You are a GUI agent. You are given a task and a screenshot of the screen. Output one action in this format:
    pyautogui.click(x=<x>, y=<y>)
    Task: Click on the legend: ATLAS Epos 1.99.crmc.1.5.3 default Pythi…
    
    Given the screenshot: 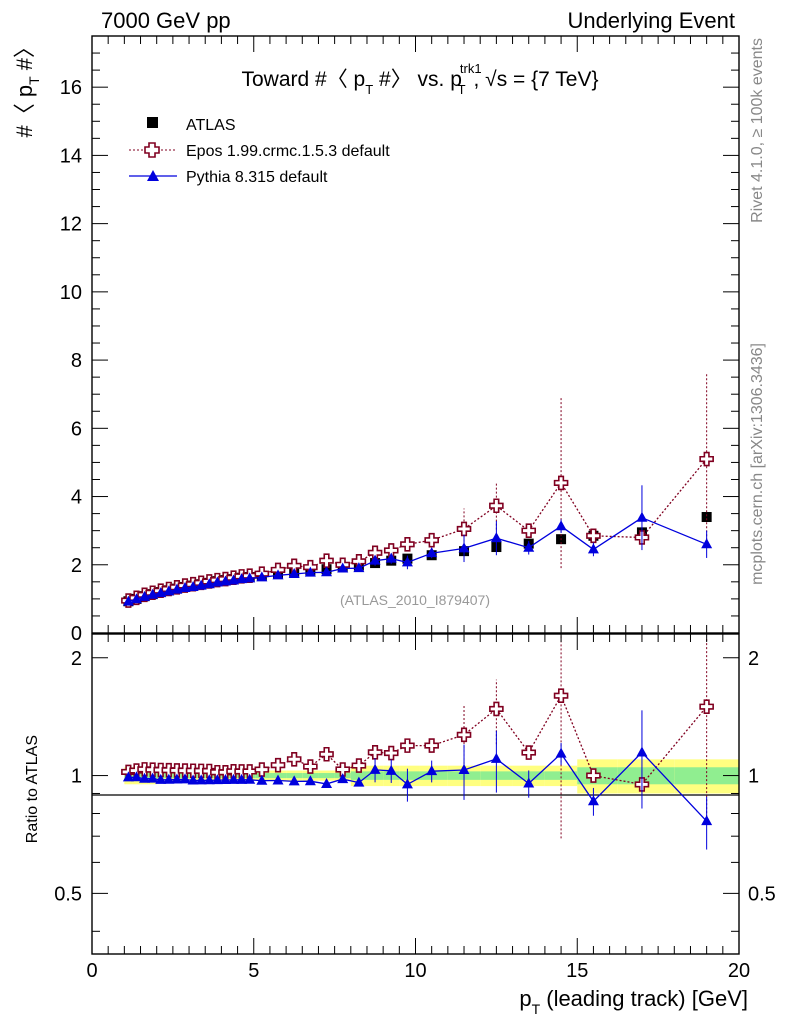 What is the action you would take?
    pyautogui.click(x=259, y=151)
    